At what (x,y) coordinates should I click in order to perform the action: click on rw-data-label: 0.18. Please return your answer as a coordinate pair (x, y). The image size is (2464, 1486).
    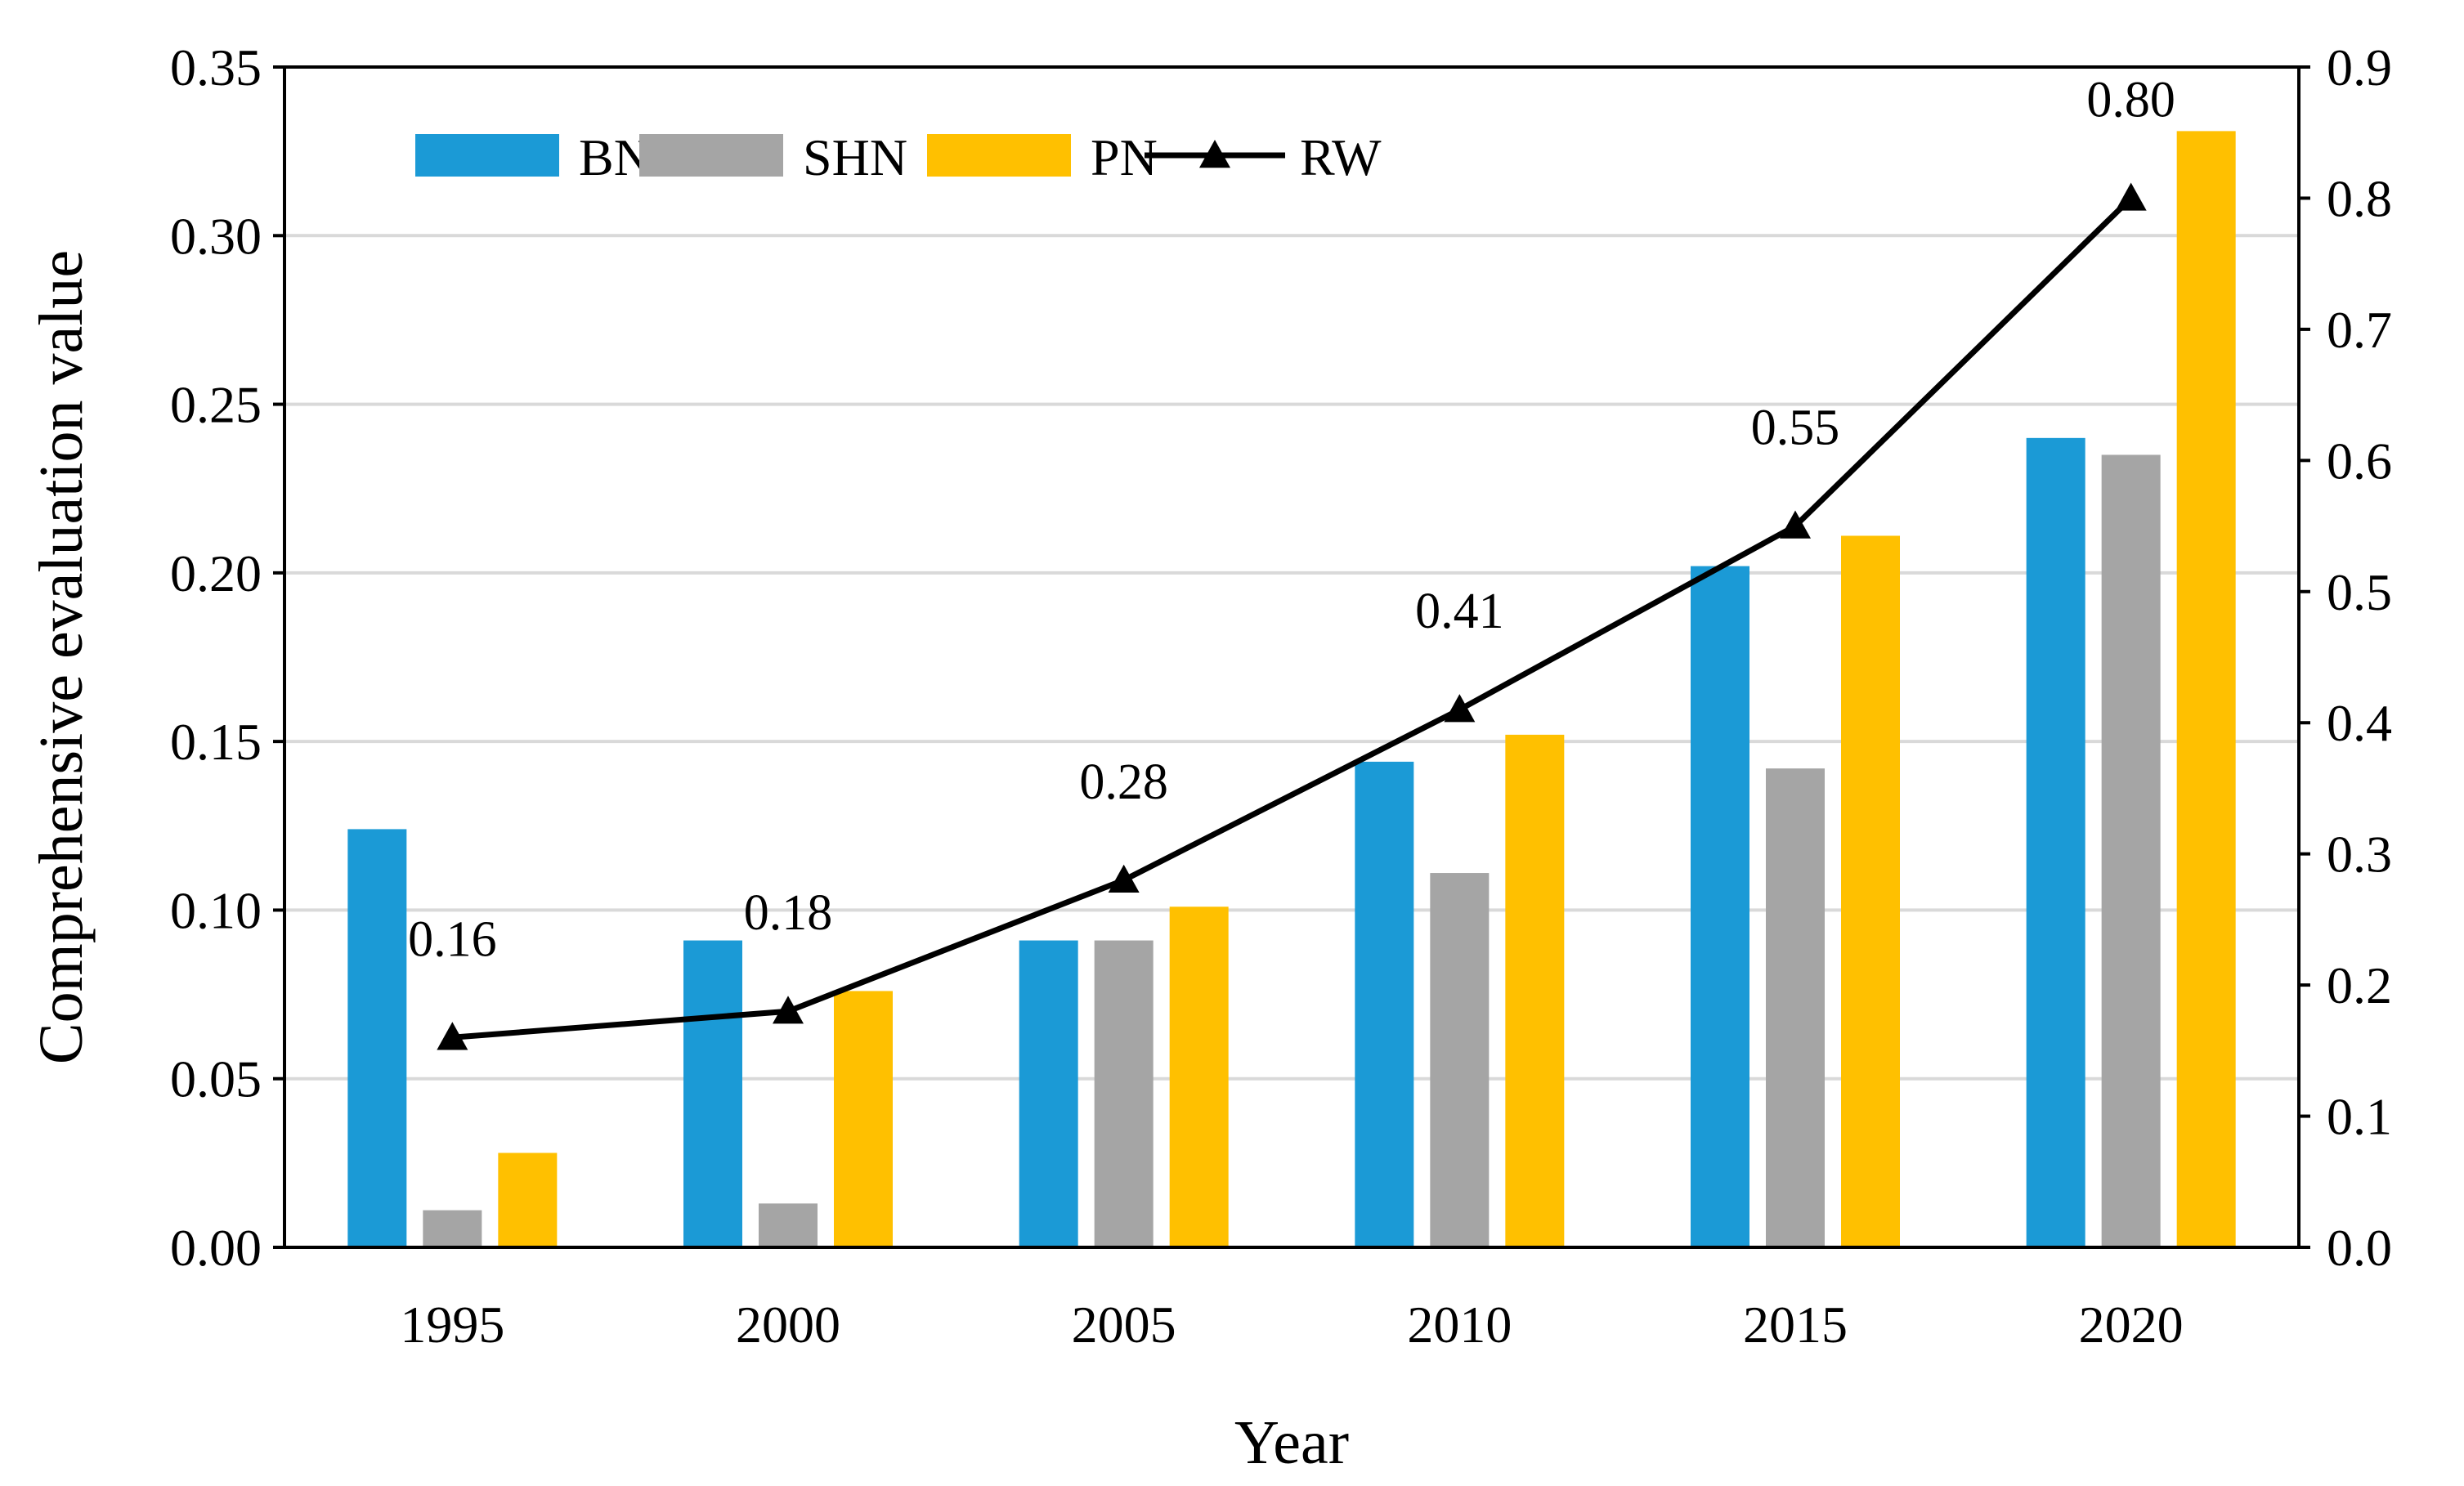
    Looking at the image, I should click on (788, 913).